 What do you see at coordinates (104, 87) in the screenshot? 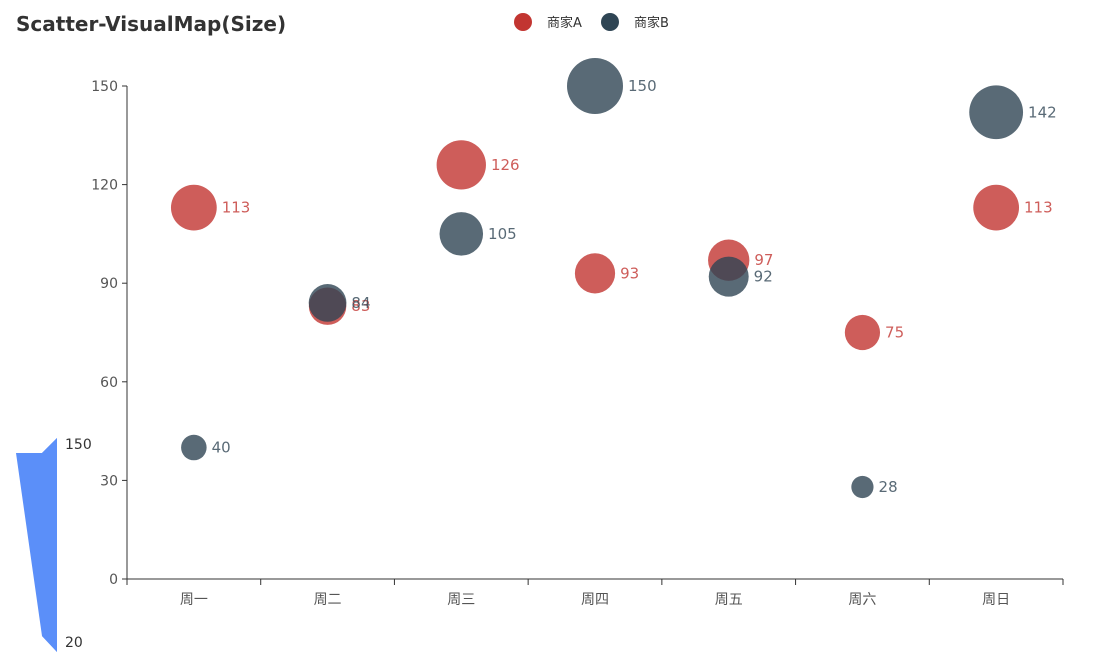
I see `y-tick-label: 150` at bounding box center [104, 87].